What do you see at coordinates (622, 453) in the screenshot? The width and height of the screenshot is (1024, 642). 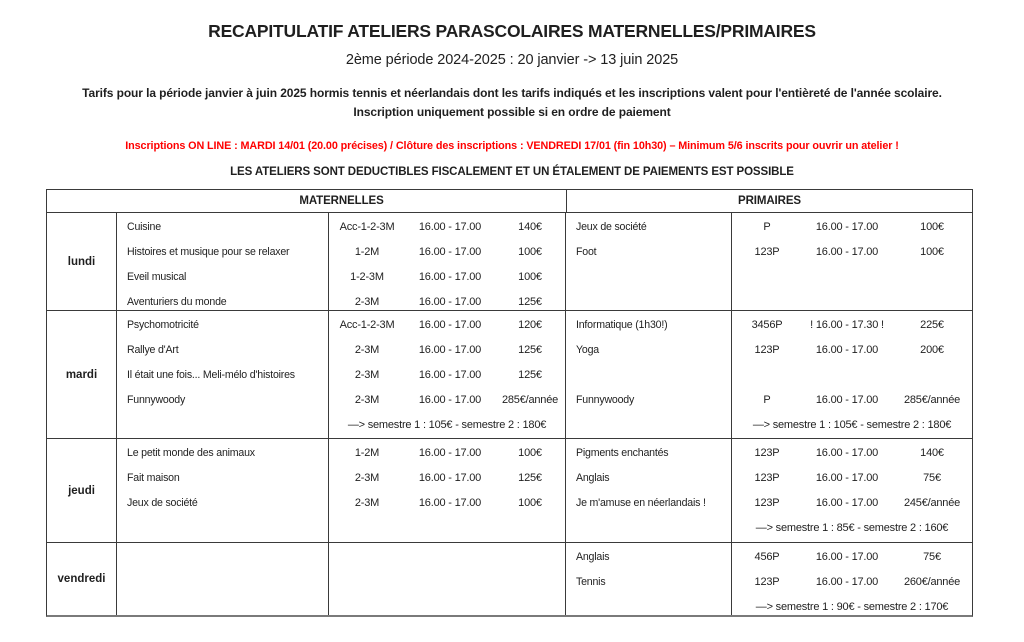 I see `activity-name: Pigments enchantés` at bounding box center [622, 453].